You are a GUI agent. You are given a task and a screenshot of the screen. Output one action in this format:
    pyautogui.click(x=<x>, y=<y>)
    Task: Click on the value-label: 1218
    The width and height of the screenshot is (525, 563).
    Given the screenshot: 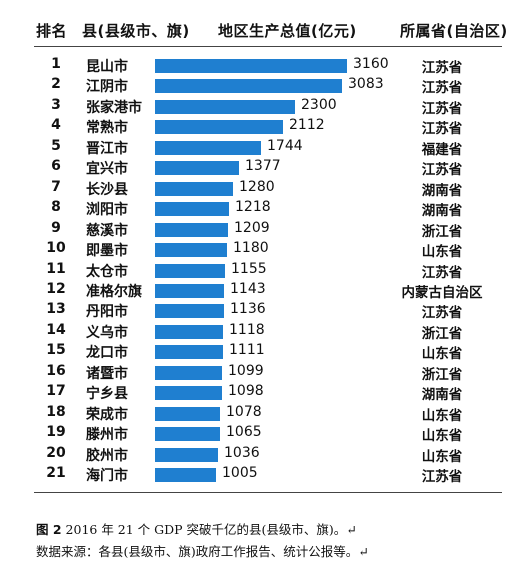 What is the action you would take?
    pyautogui.click(x=253, y=207)
    